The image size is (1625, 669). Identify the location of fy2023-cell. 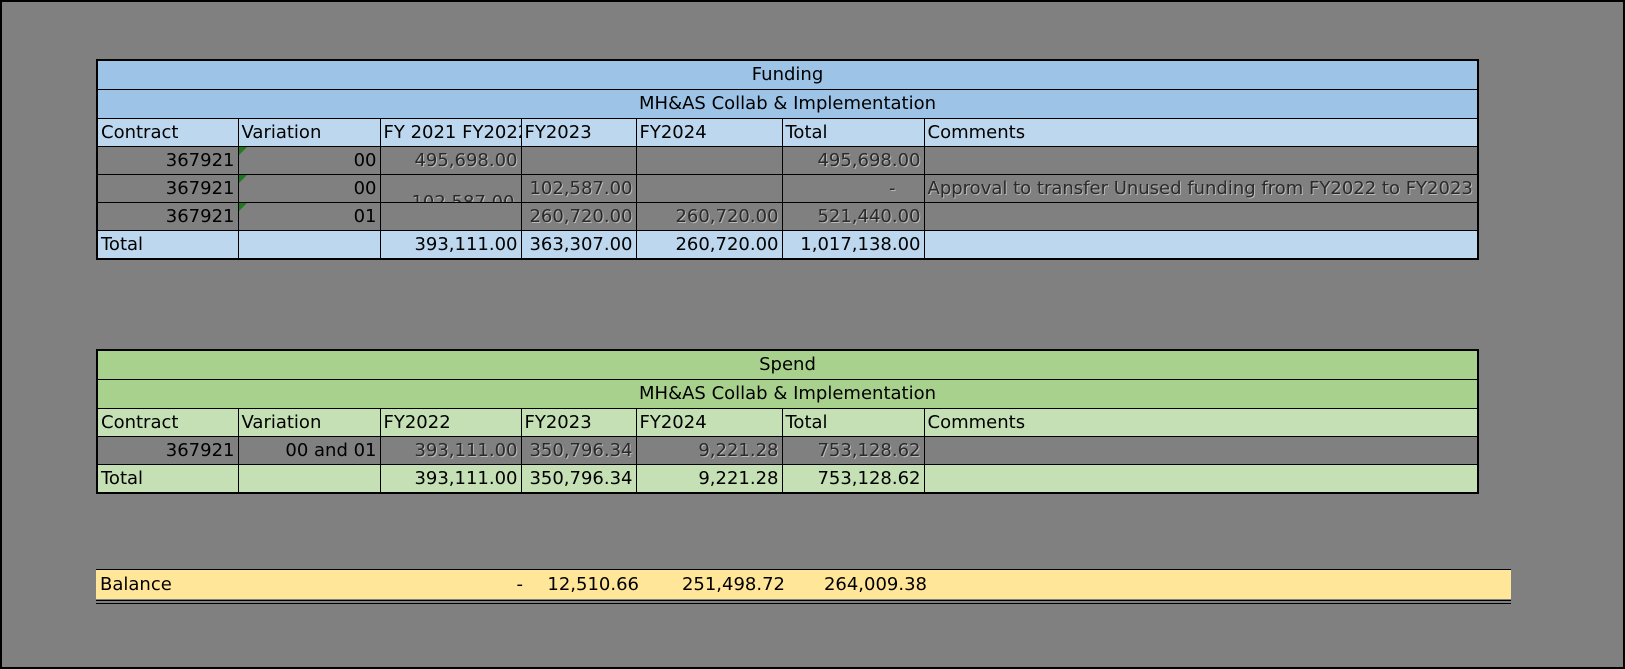
(578, 160).